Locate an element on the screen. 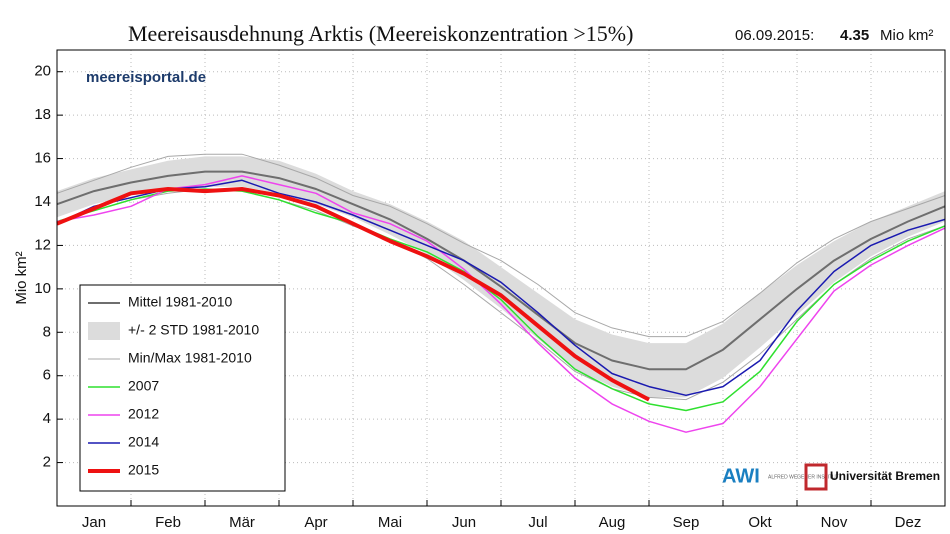 The width and height of the screenshot is (950, 534). x-tick-label: Jul is located at coordinates (537, 522).